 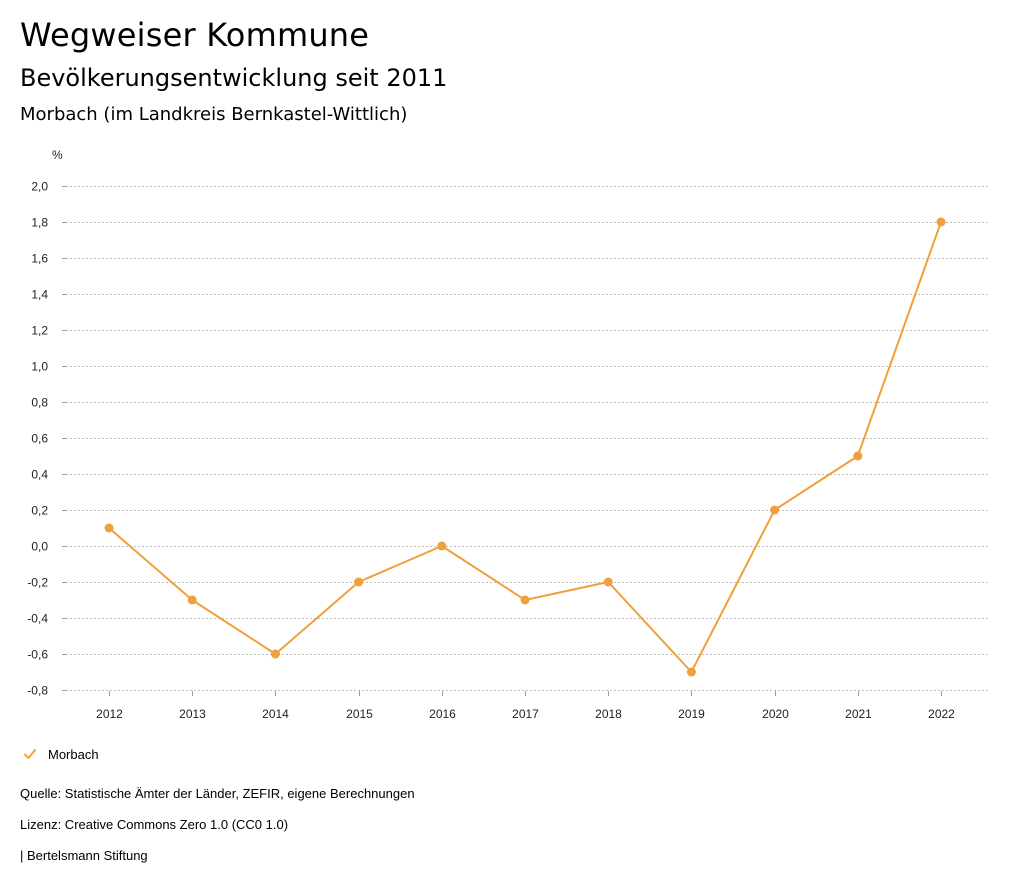 What do you see at coordinates (39, 547) in the screenshot?
I see `y-tick-label: 0,0` at bounding box center [39, 547].